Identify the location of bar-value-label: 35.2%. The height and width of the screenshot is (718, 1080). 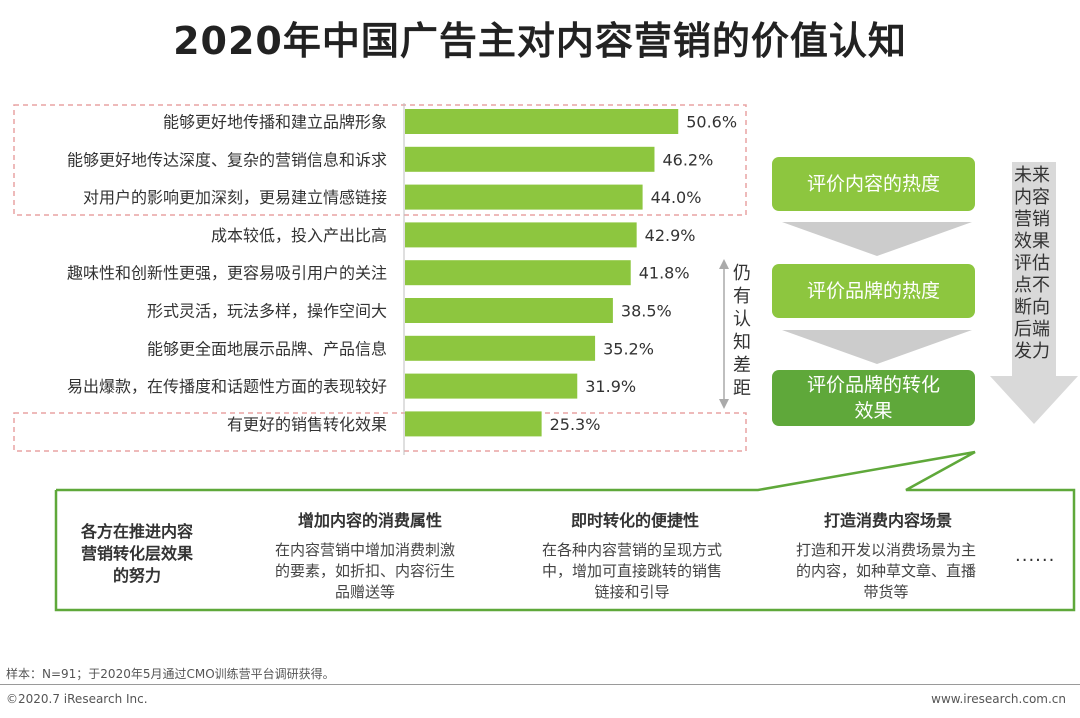
(628, 348).